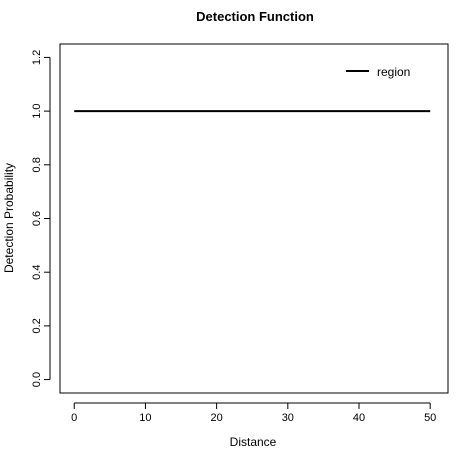 The width and height of the screenshot is (456, 450). What do you see at coordinates (393, 72) in the screenshot?
I see `legend-label-region: region` at bounding box center [393, 72].